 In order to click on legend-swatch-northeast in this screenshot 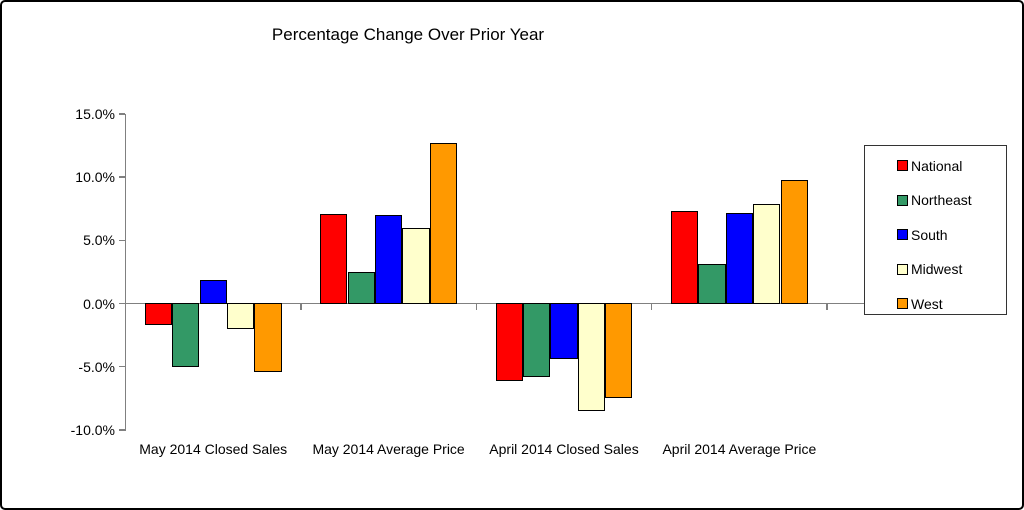, I will do `click(902, 200)`.